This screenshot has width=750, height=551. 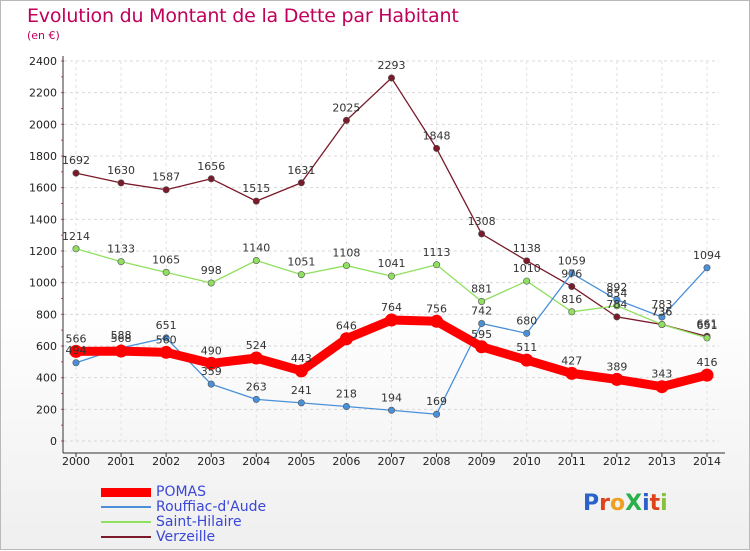 What do you see at coordinates (211, 371) in the screenshot?
I see `data-label: 359` at bounding box center [211, 371].